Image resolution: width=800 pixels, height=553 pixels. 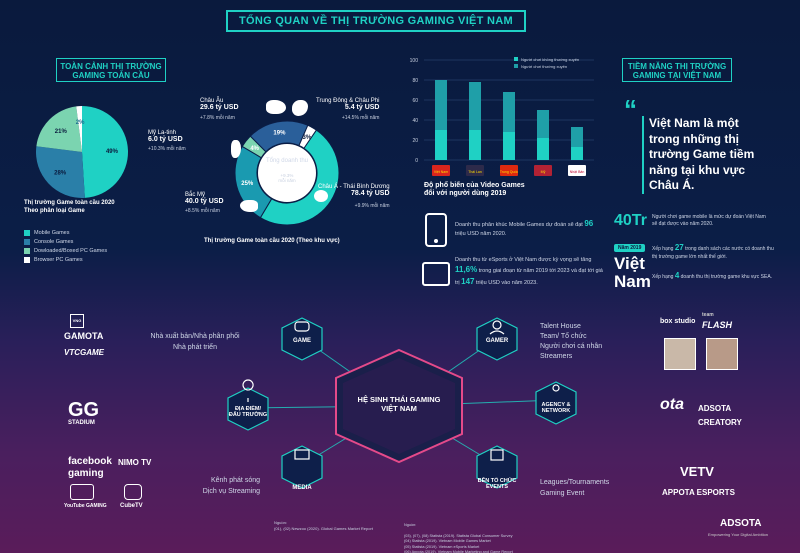 What do you see at coordinates (96, 506) in the screenshot?
I see `youtube-sub: GAMING` at bounding box center [96, 506].